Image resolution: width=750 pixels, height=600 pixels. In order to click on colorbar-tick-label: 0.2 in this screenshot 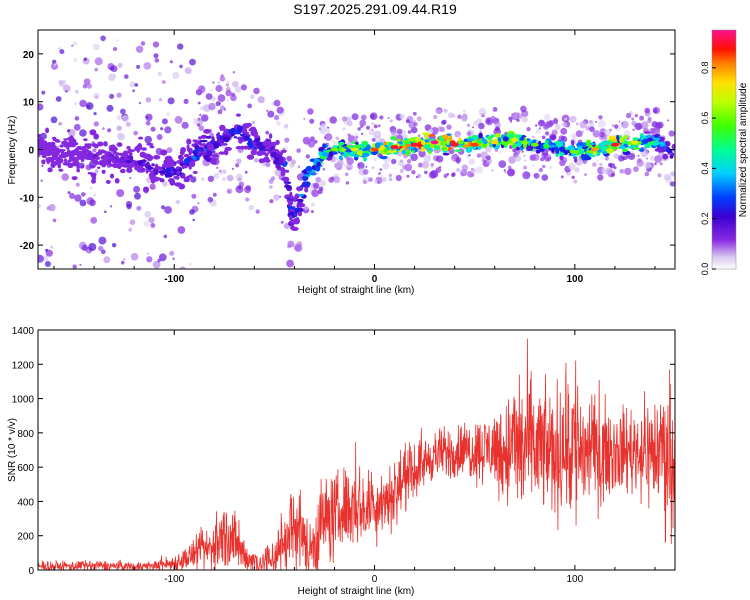, I will do `click(705, 218)`.